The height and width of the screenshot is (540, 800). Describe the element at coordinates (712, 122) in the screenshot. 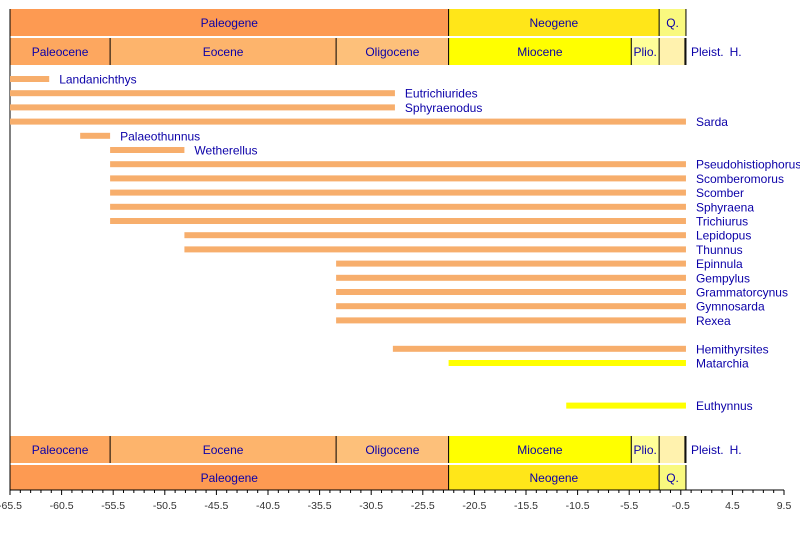

I see `taxon-label: Sarda` at that location.